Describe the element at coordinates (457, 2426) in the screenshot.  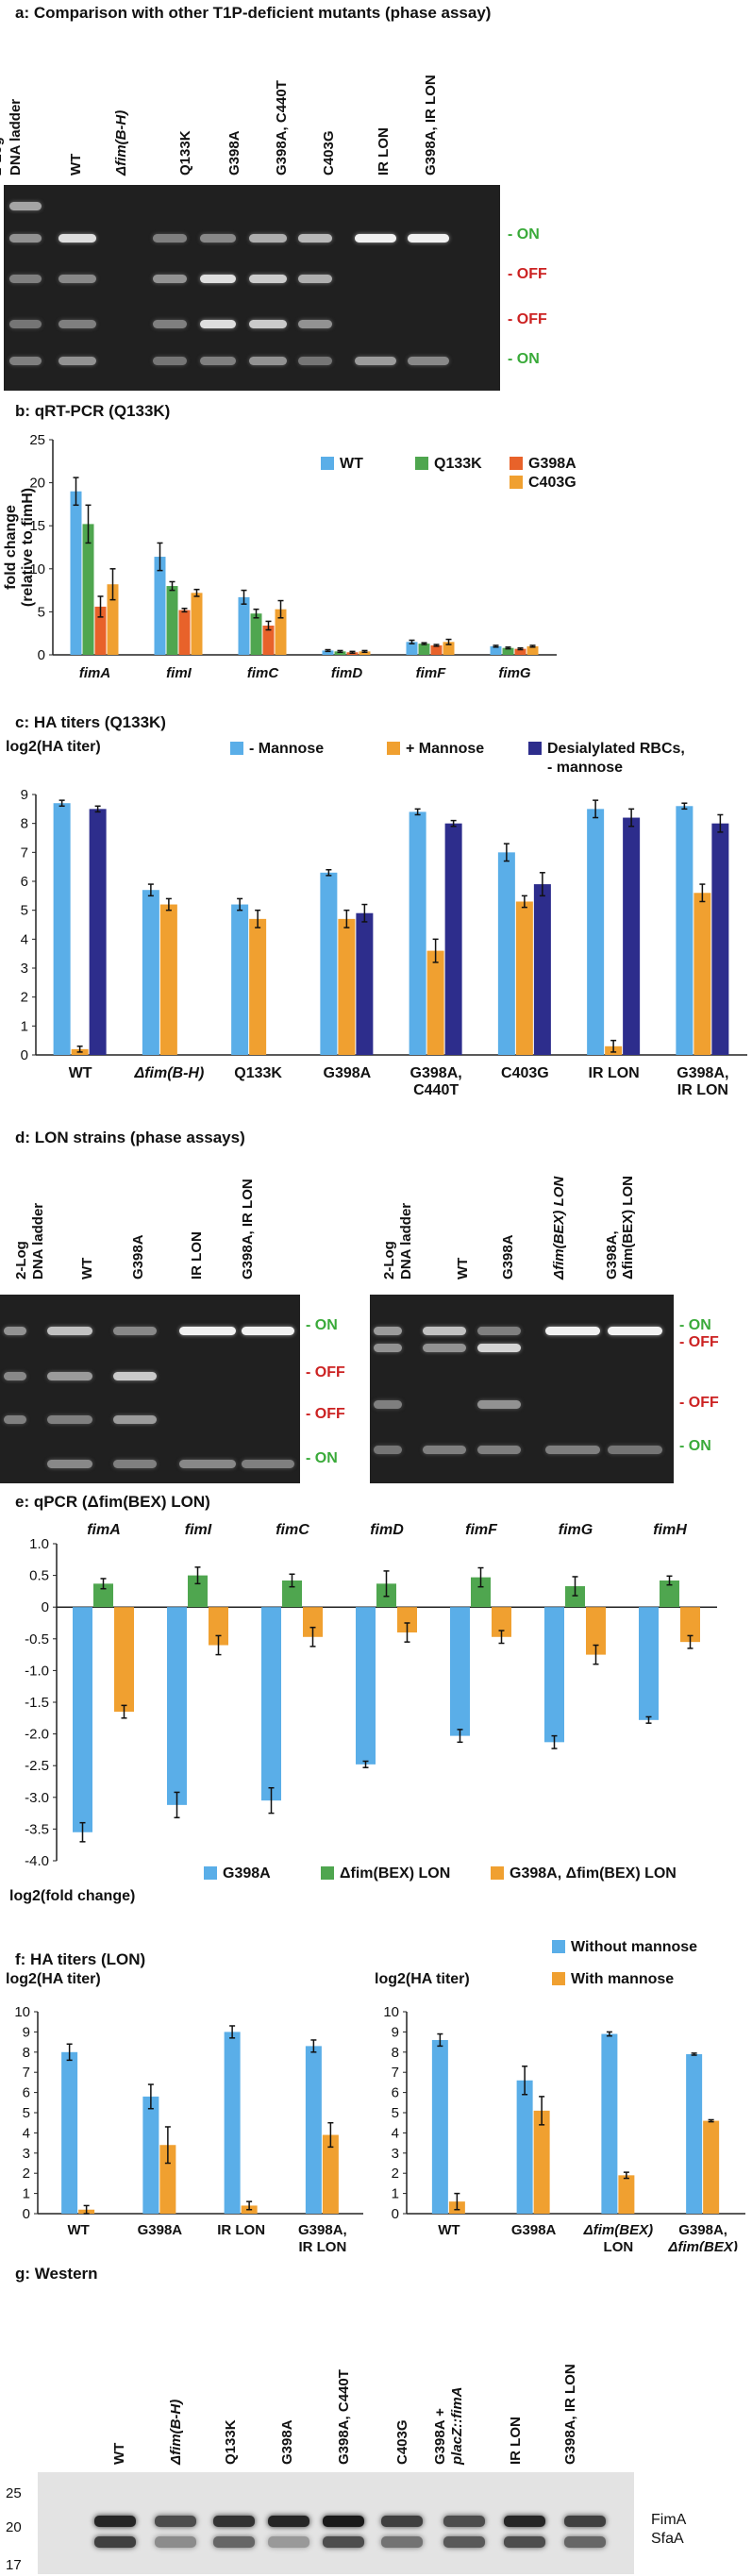
I see `lane-label: placZ::fimA` at that location.